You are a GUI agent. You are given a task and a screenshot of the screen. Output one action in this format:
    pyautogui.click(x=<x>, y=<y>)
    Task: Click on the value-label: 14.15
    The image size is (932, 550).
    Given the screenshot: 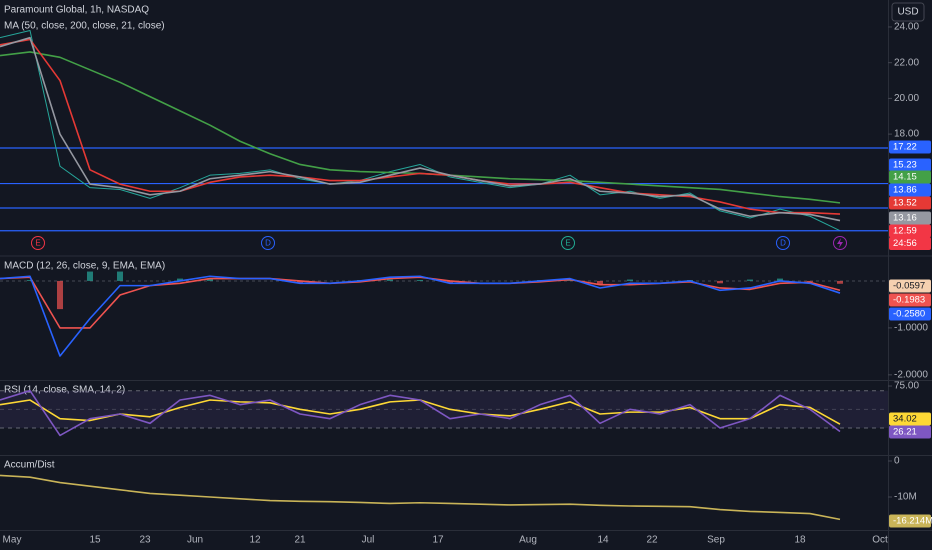 What is the action you would take?
    pyautogui.click(x=905, y=177)
    